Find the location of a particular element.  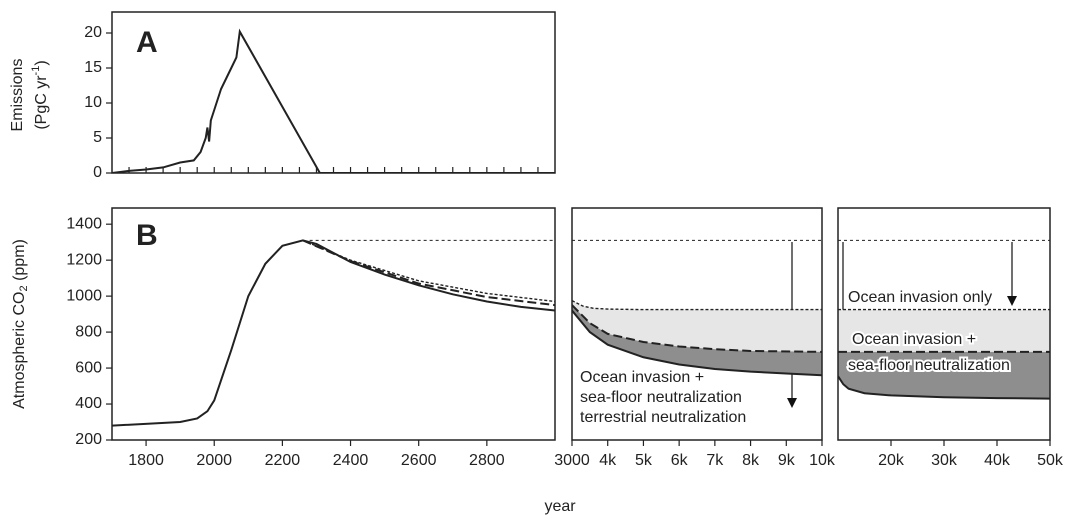

x-tick-label: 10k is located at coordinates (822, 460).